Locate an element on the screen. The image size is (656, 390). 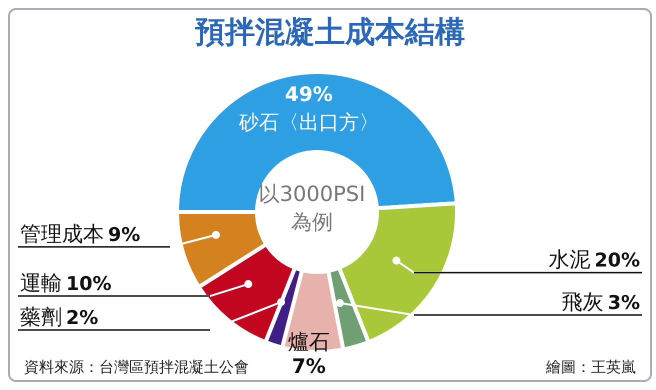
chart-title: 預拌混凝土成本結構 is located at coordinates (330, 33).